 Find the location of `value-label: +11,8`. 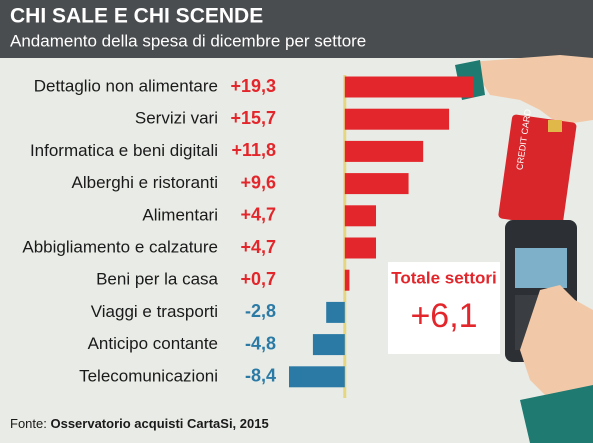

value-label: +11,8 is located at coordinates (253, 150).